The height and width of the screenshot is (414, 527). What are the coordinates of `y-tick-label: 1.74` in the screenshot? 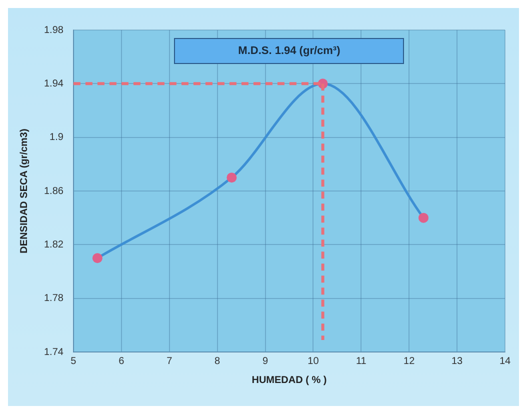 It's located at (54, 352).